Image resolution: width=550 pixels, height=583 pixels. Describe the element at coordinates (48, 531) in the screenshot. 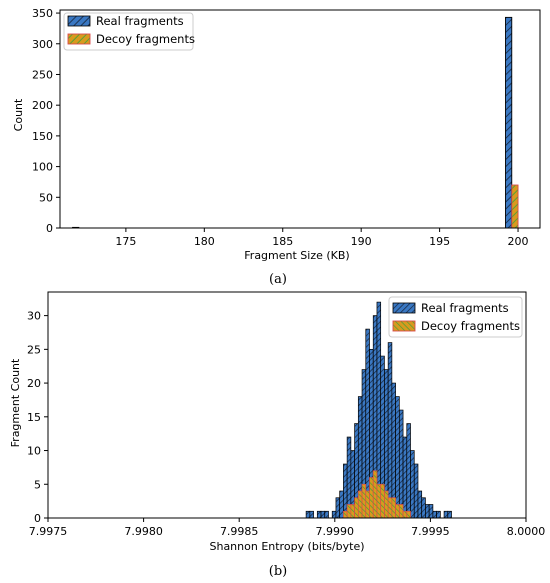

I see `panel-b-xtick-label-0: 7.9975` at that location.